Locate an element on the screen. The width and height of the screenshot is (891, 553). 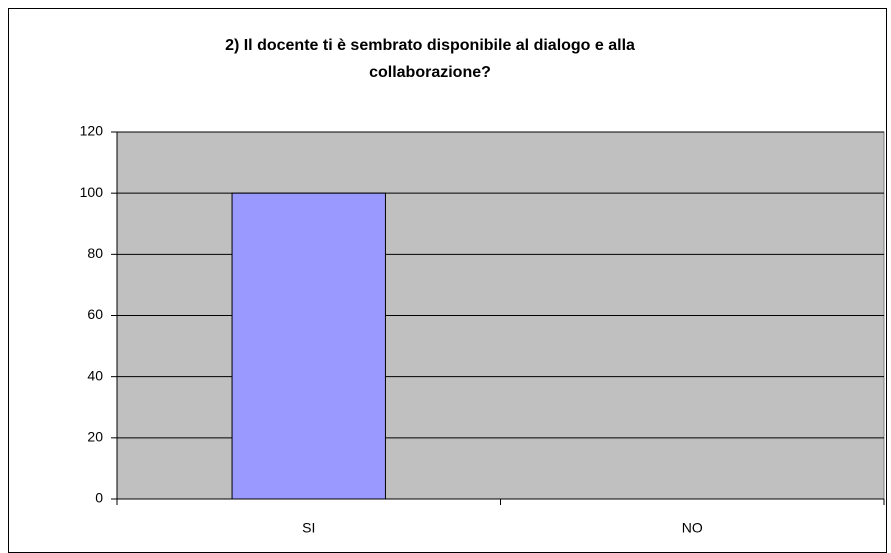
y-tick-label: 80 is located at coordinates (95, 253).